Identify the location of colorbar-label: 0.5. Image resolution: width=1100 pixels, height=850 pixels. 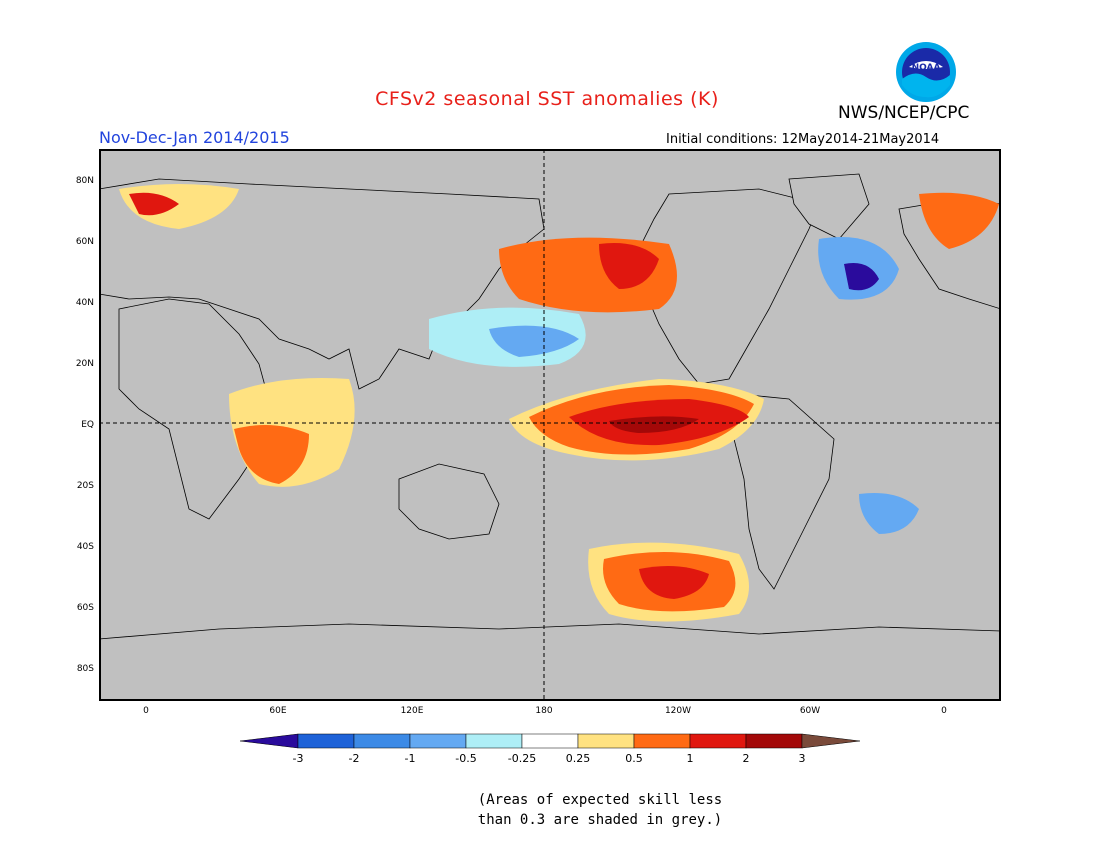
(634, 758).